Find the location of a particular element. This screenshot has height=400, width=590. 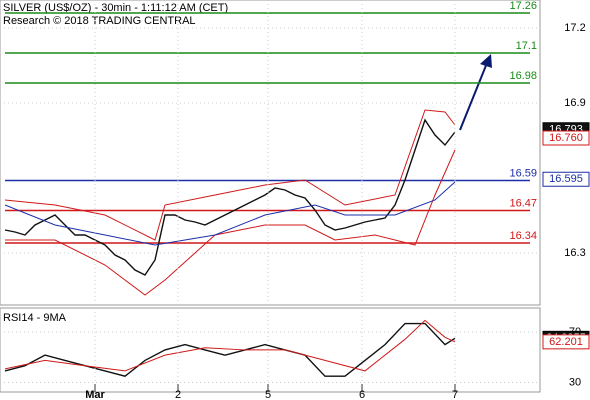

y-tick-label: 30 is located at coordinates (575, 382).